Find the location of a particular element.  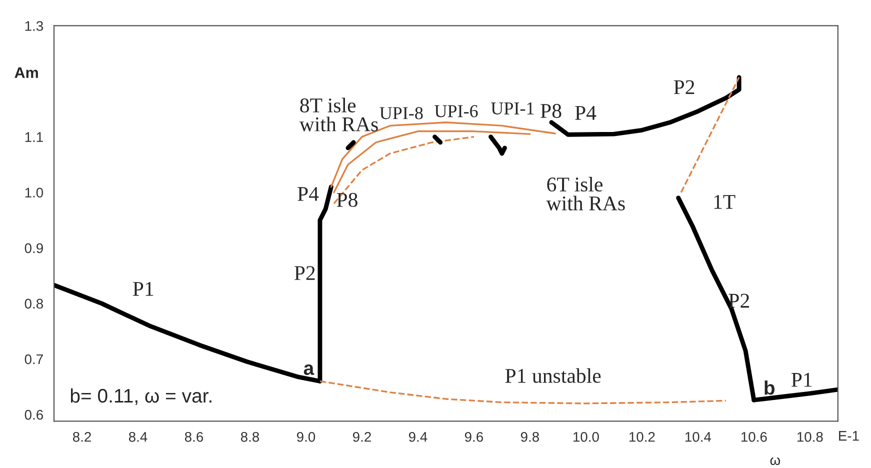

y-tick-label: 1.0 is located at coordinates (34, 193).